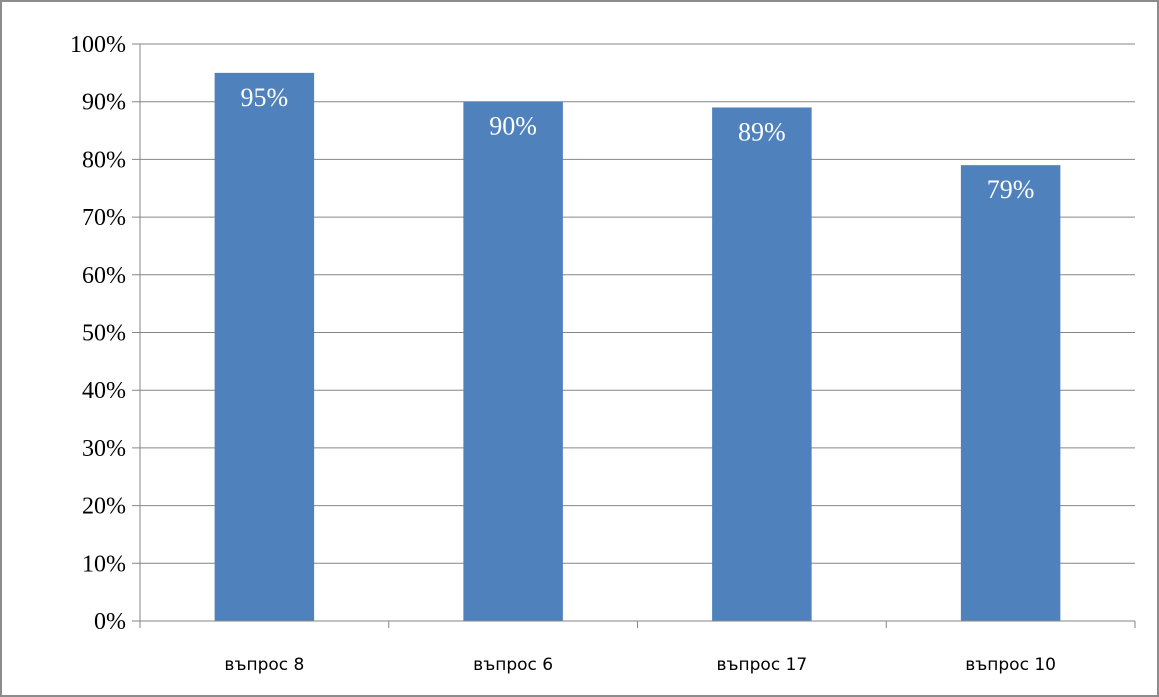 This screenshot has height=697, width=1159. Describe the element at coordinates (110, 622) in the screenshot. I see `y-tick-label: 0%` at that location.